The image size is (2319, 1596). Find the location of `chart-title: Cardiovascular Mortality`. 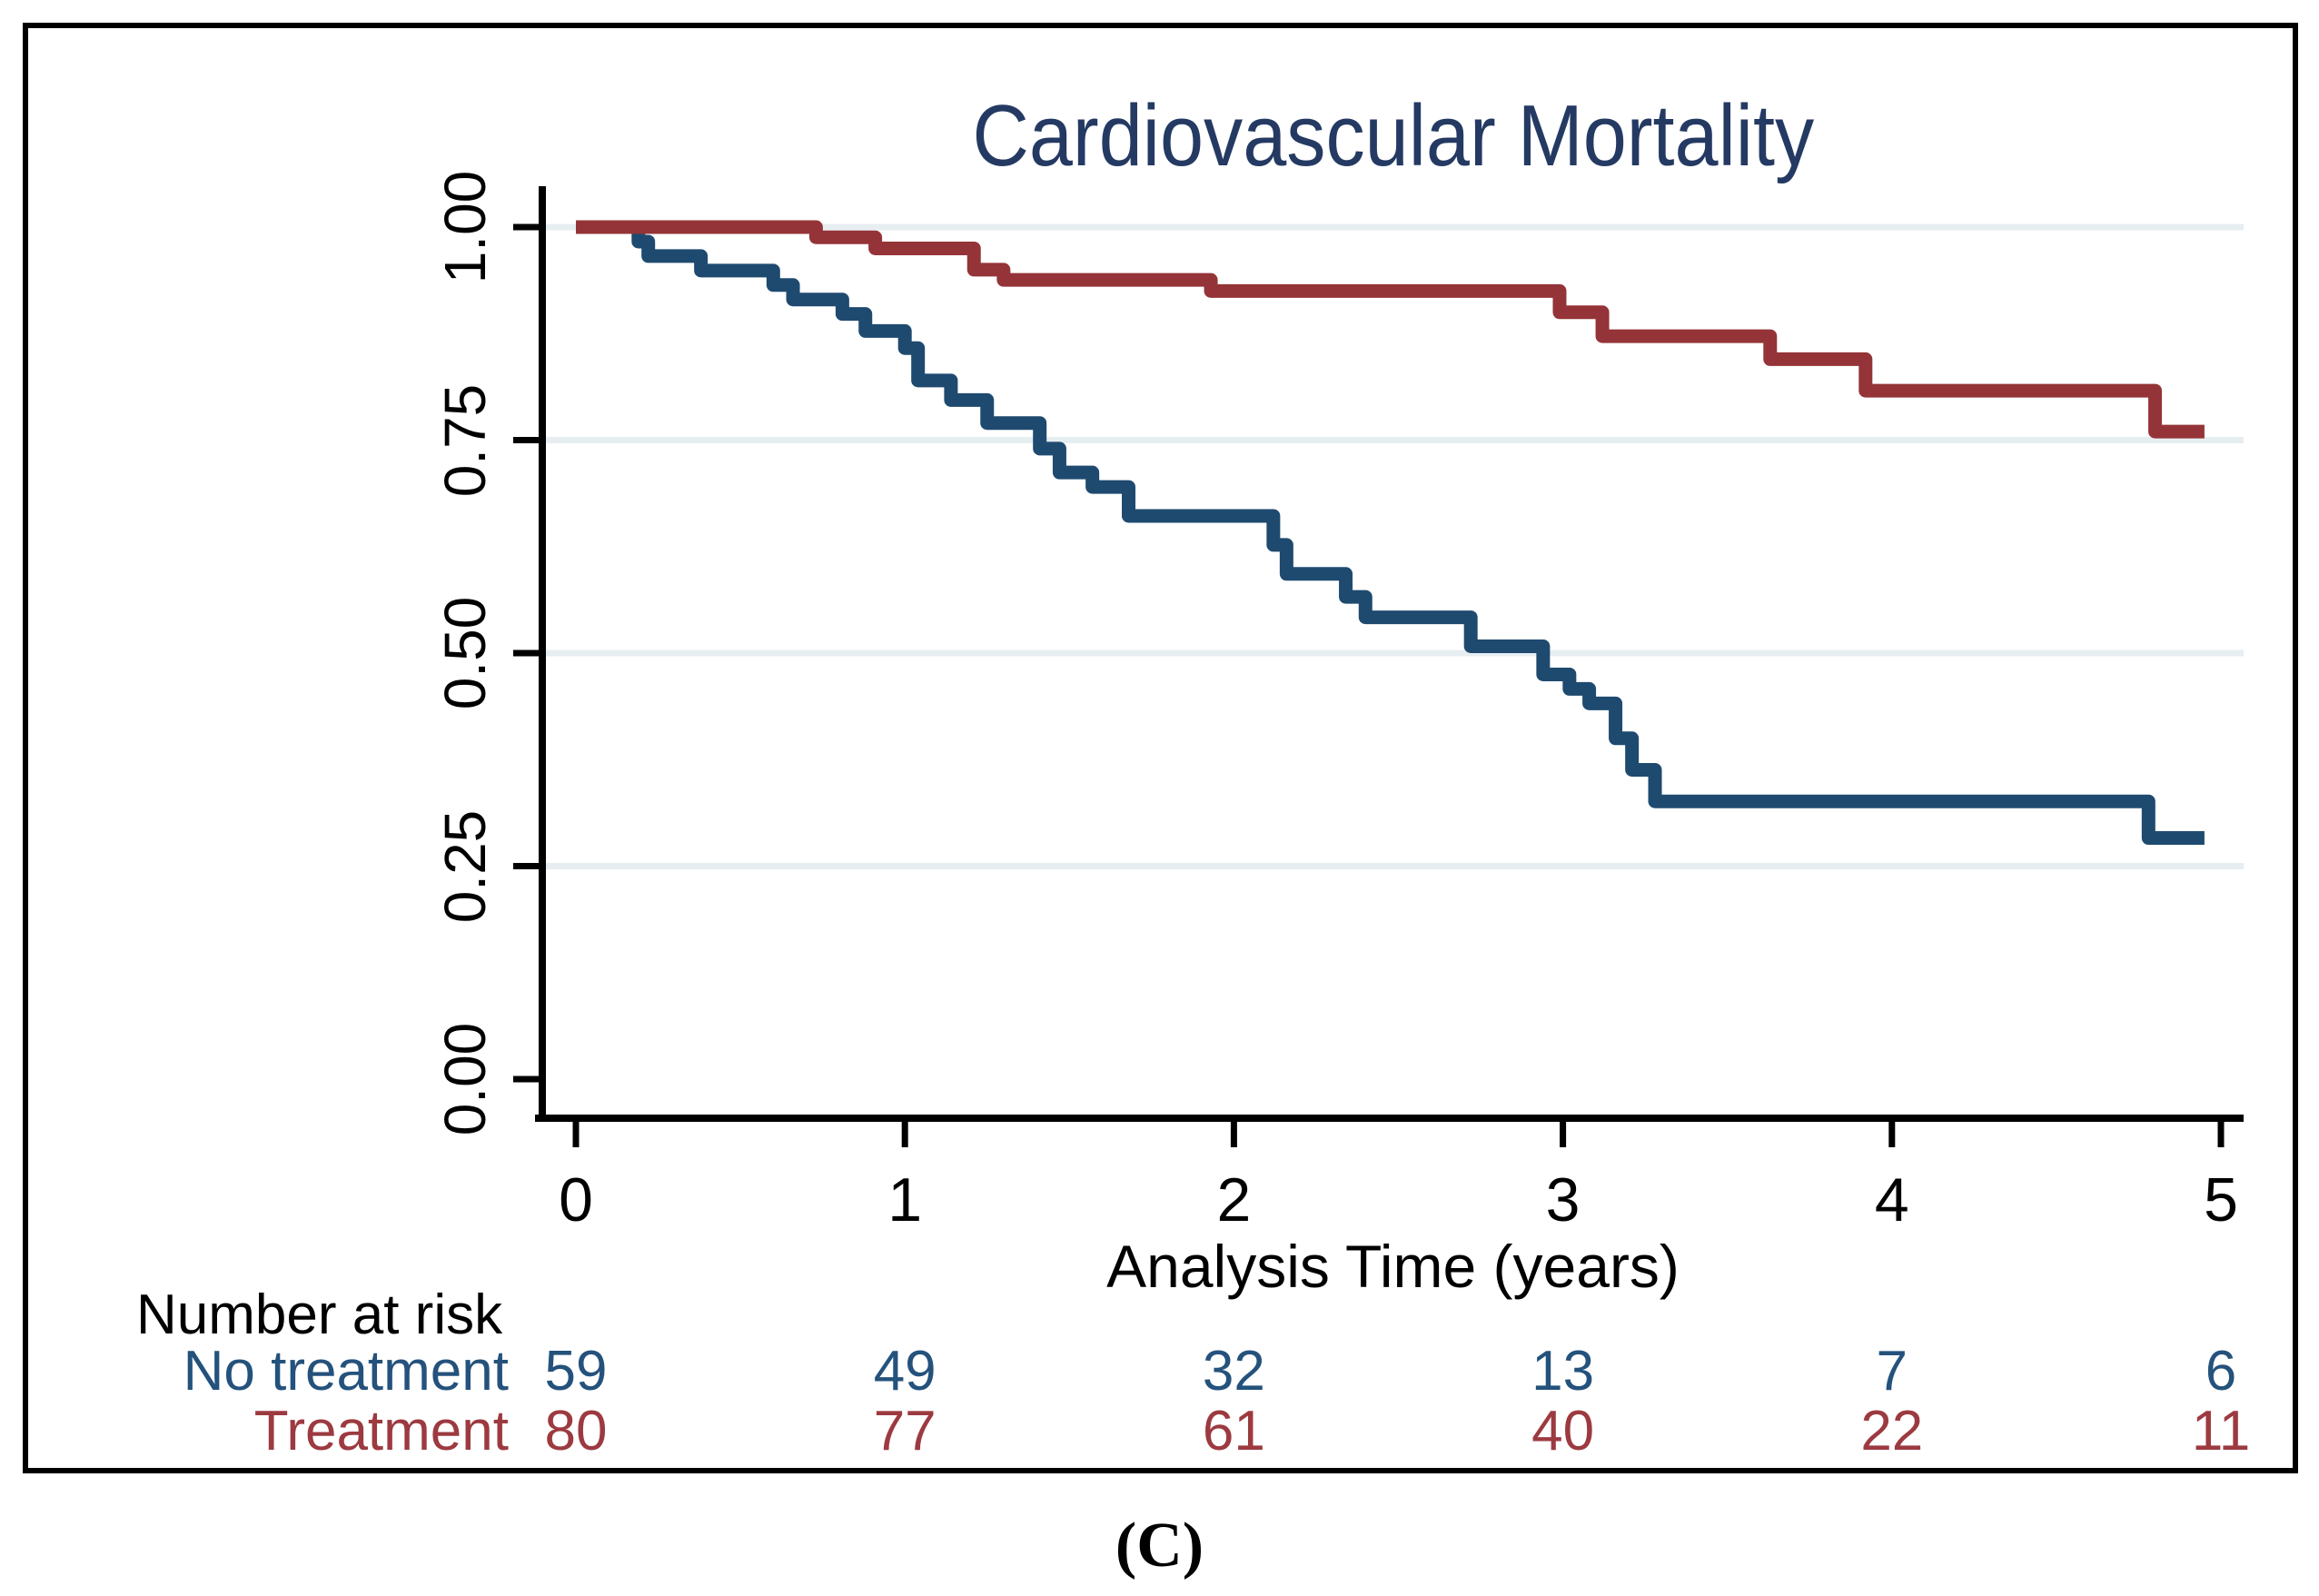

chart-title: Cardiovascular Mortality is located at coordinates (1393, 136).